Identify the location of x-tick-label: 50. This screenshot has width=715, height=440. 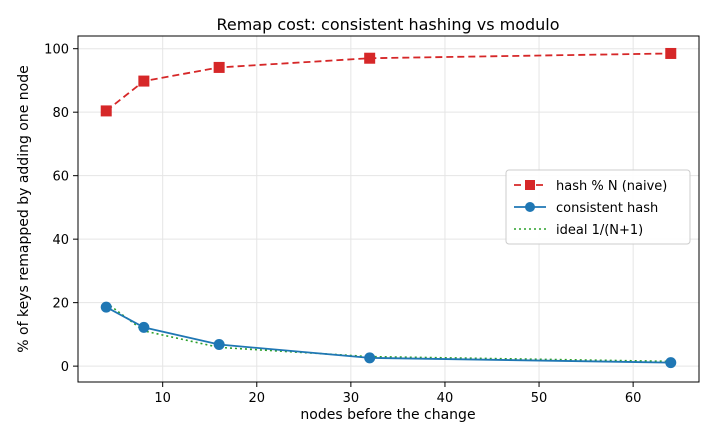
(539, 398).